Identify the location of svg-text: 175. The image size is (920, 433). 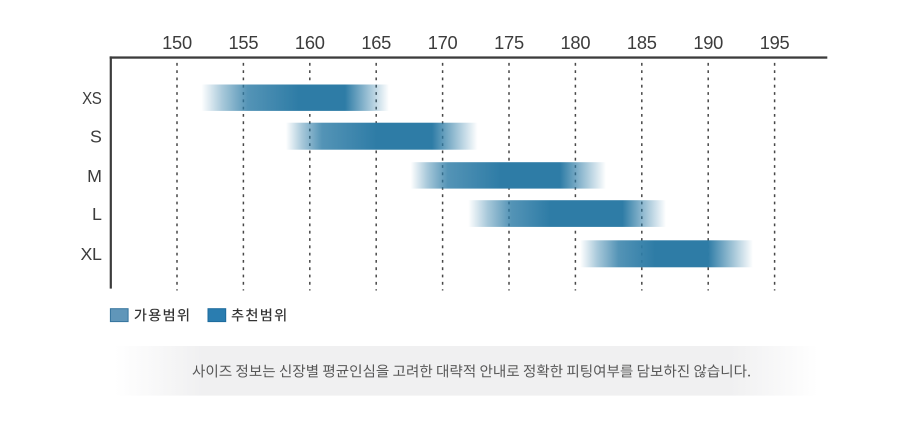
(509, 42).